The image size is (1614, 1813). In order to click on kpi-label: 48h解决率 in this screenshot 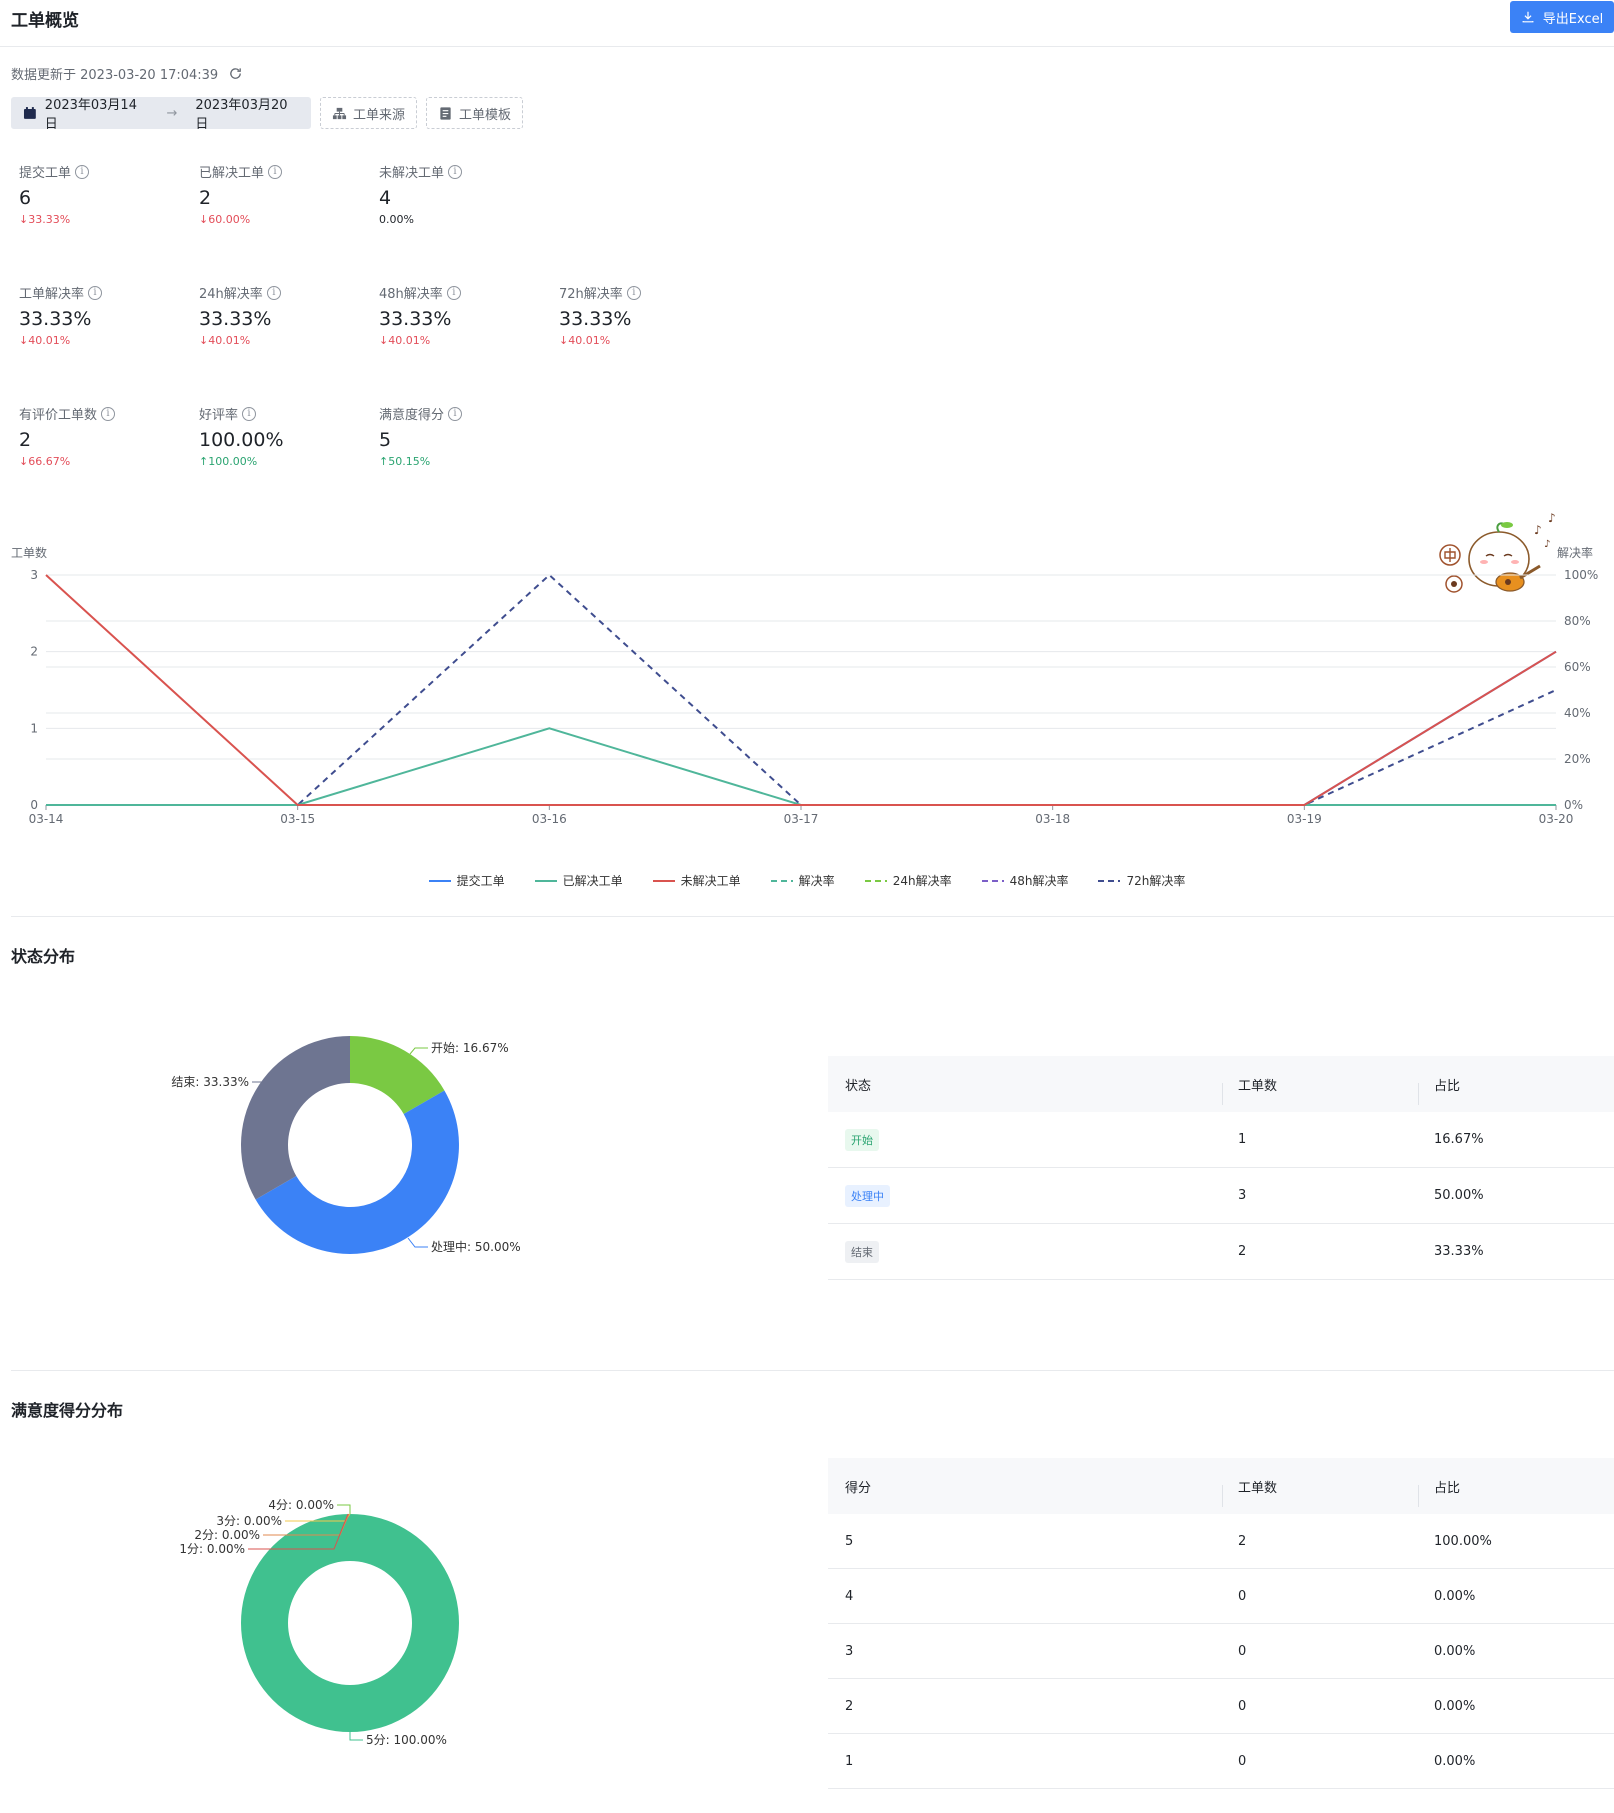, I will do `click(411, 294)`.